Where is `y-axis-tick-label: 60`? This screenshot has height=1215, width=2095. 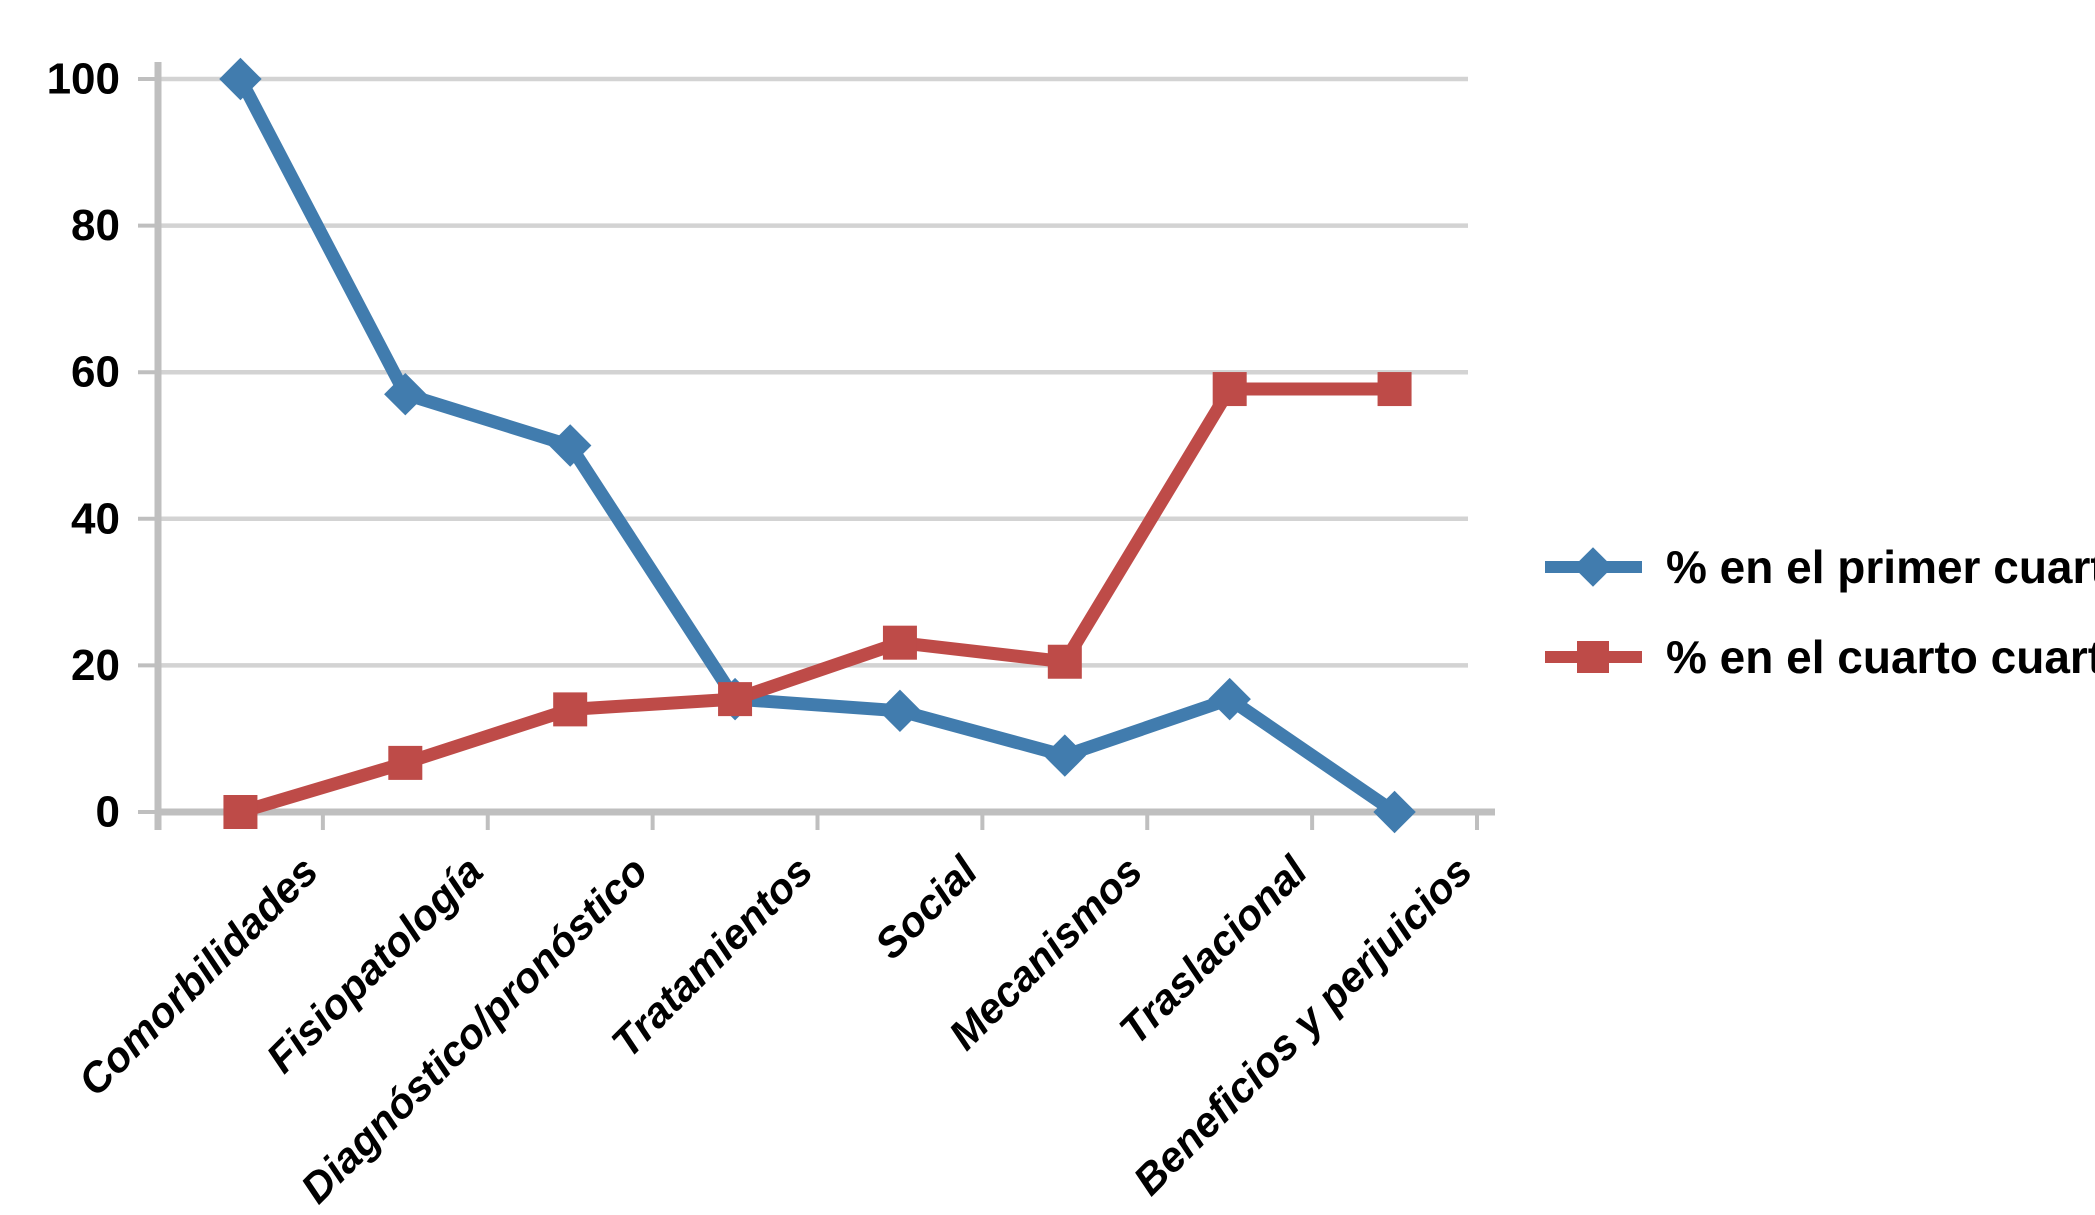 y-axis-tick-label: 60 is located at coordinates (95, 372).